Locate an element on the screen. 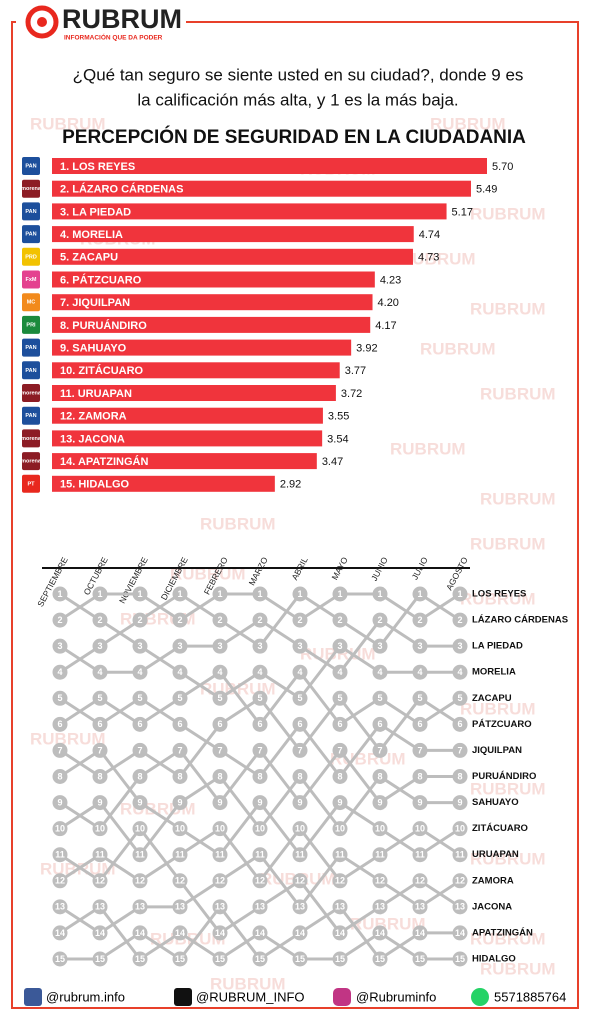 Image resolution: width=591 pixels, height=1029 pixels. city-label: APATZINGÁN is located at coordinates (502, 932).